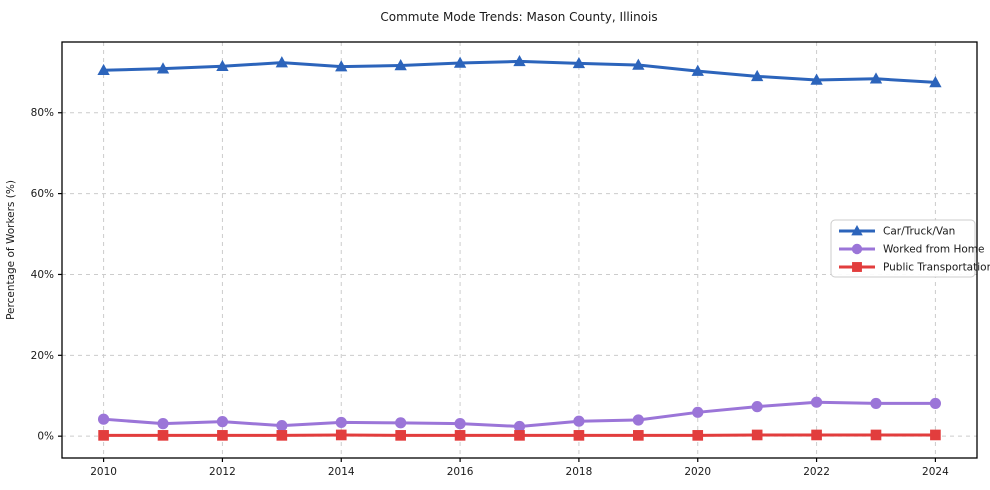  I want to click on legend-item-car-truck-van: Car/Truck/Van, so click(897, 231).